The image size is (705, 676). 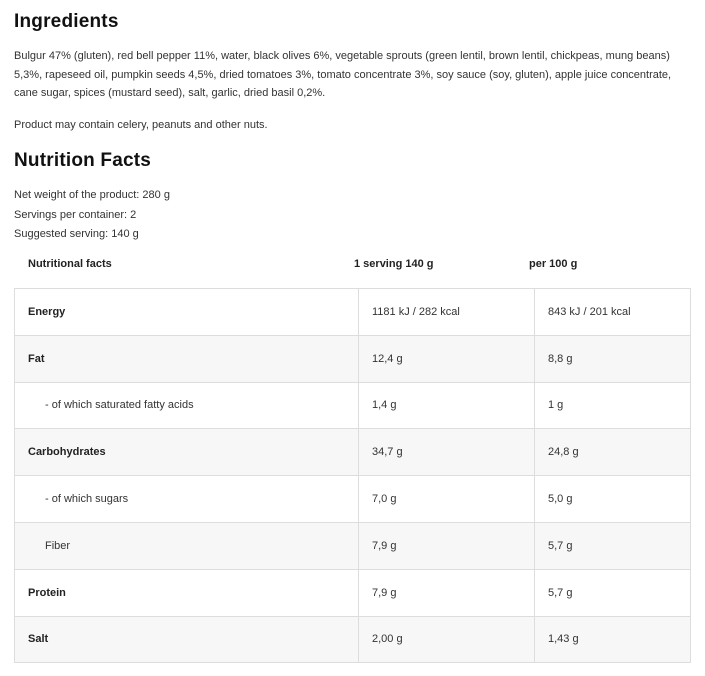 What do you see at coordinates (186, 358) in the screenshot?
I see `nutrient-name: Fat` at bounding box center [186, 358].